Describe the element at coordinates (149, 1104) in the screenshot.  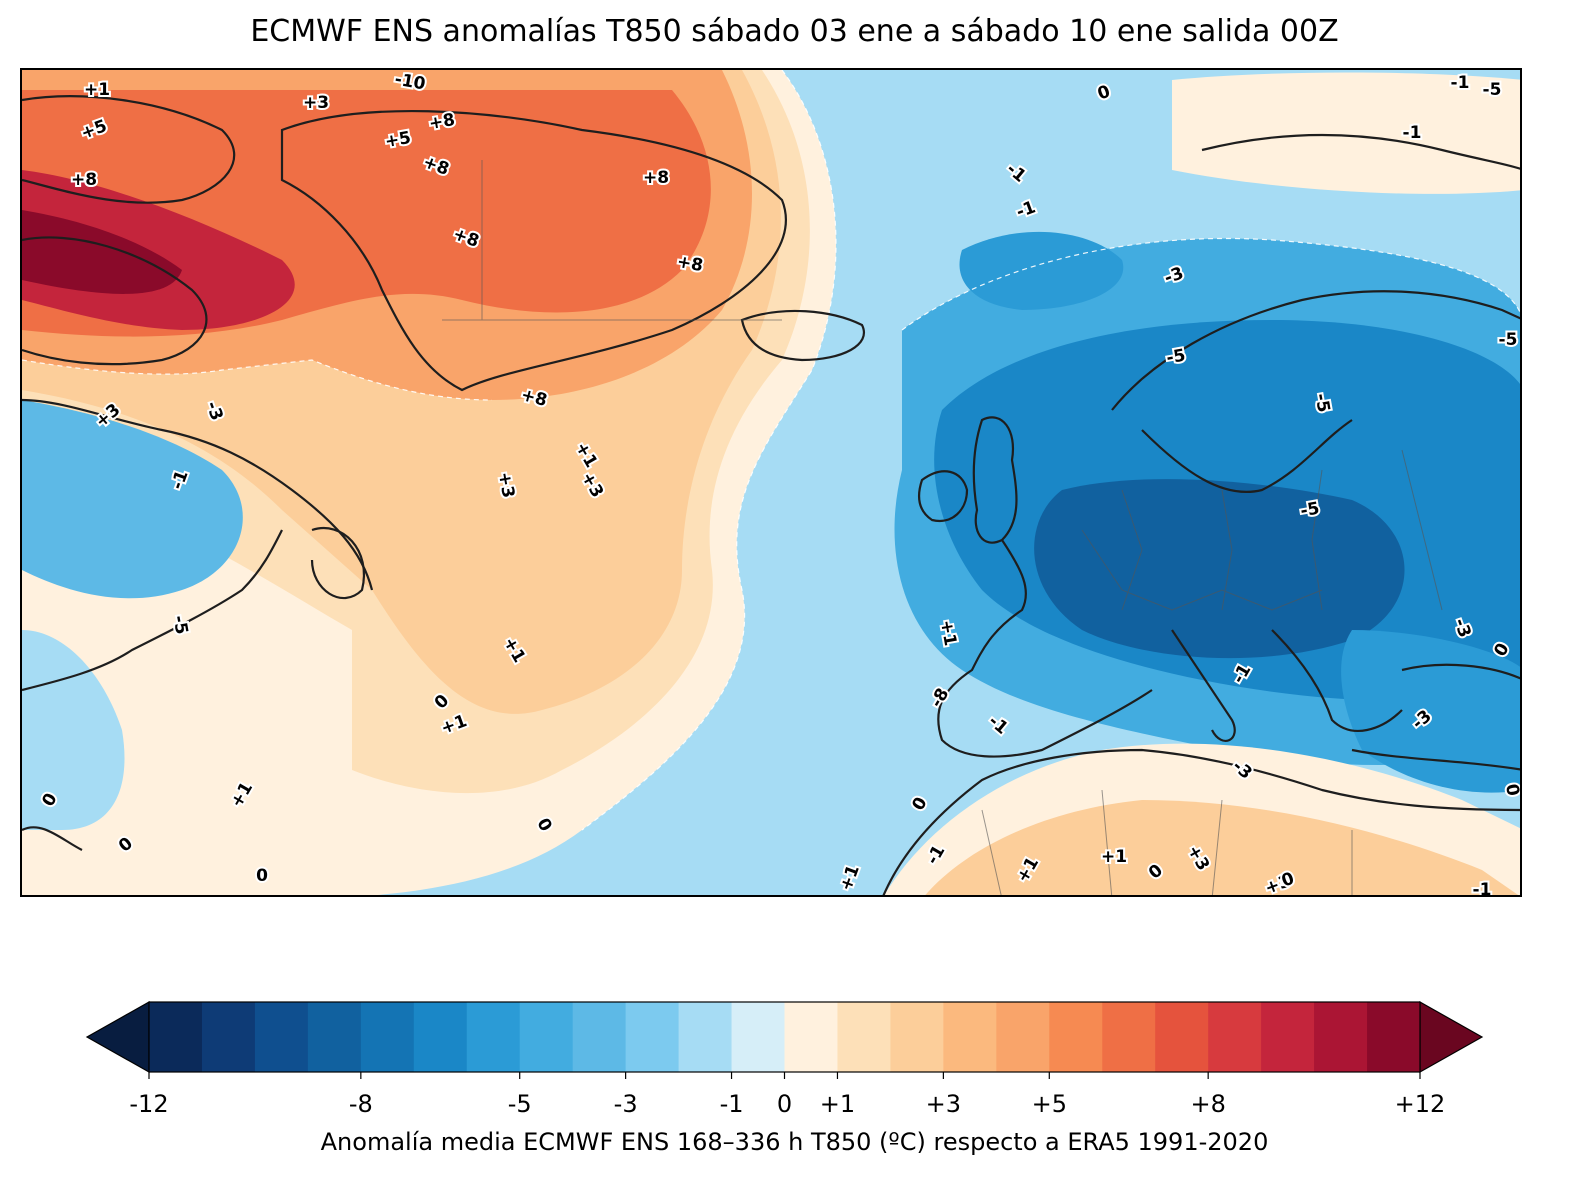
I see `colorbar-tick-label: -12` at that location.